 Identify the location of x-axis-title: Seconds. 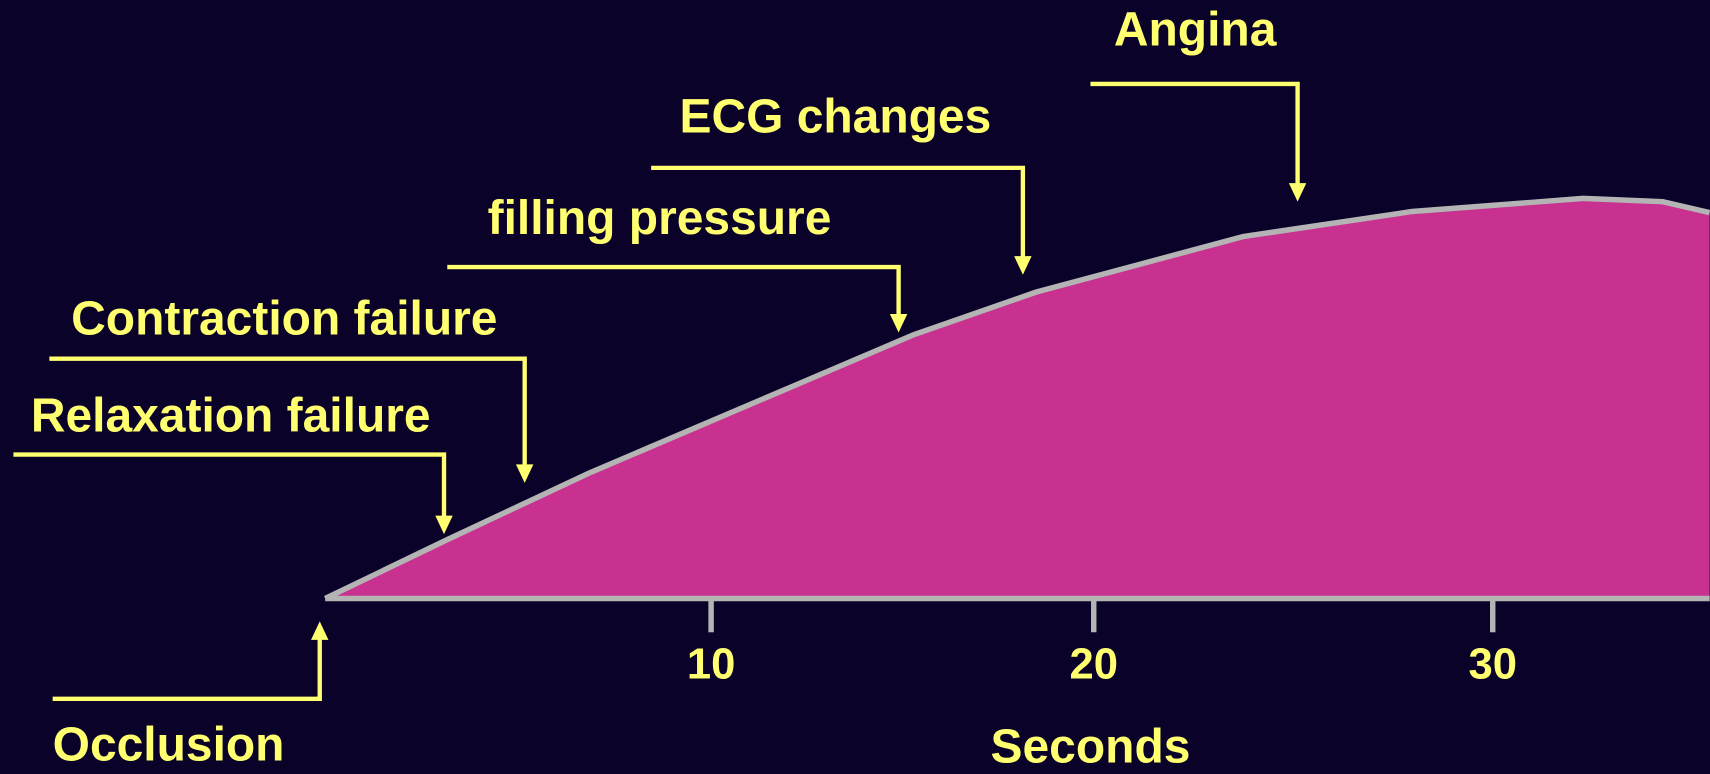
(1091, 747).